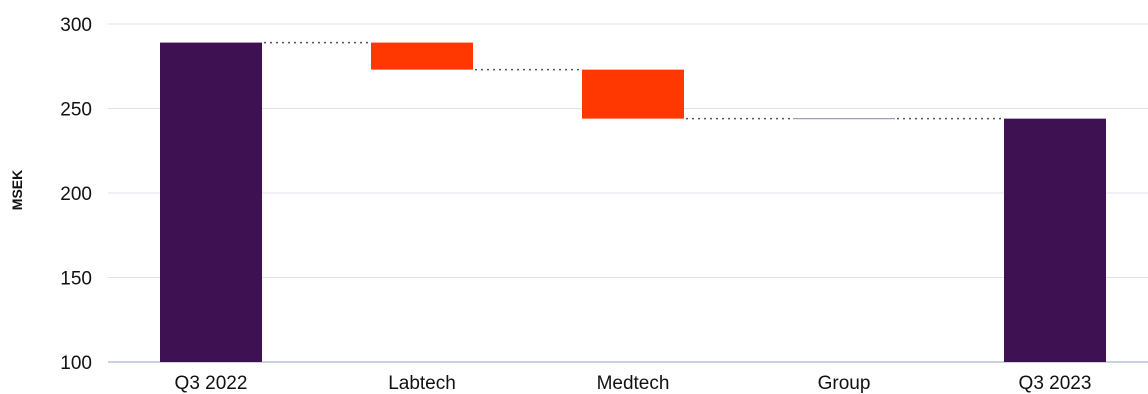 This screenshot has height=394, width=1148. What do you see at coordinates (633, 94) in the screenshot?
I see `bar-medtech` at bounding box center [633, 94].